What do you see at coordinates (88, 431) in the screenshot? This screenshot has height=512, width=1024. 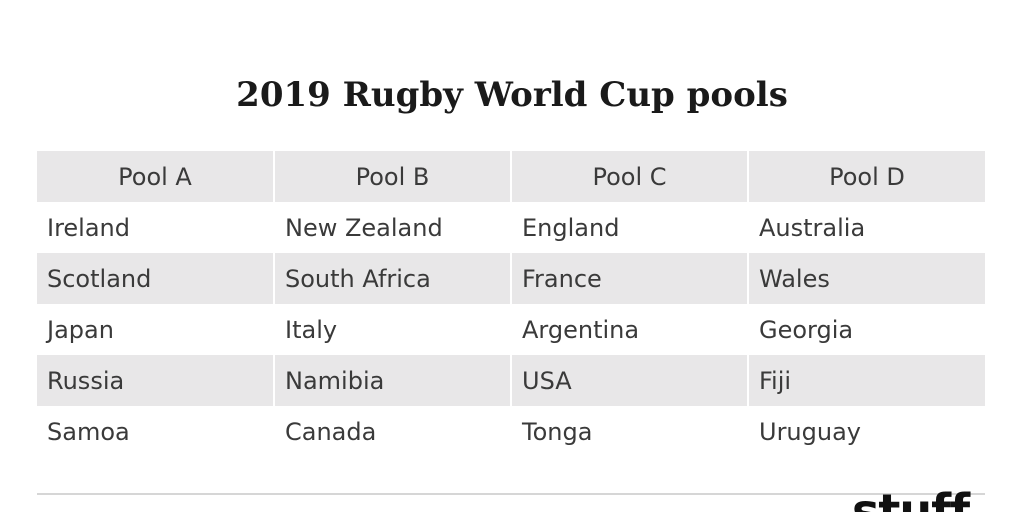 I see `table-cell: Samoa` at bounding box center [88, 431].